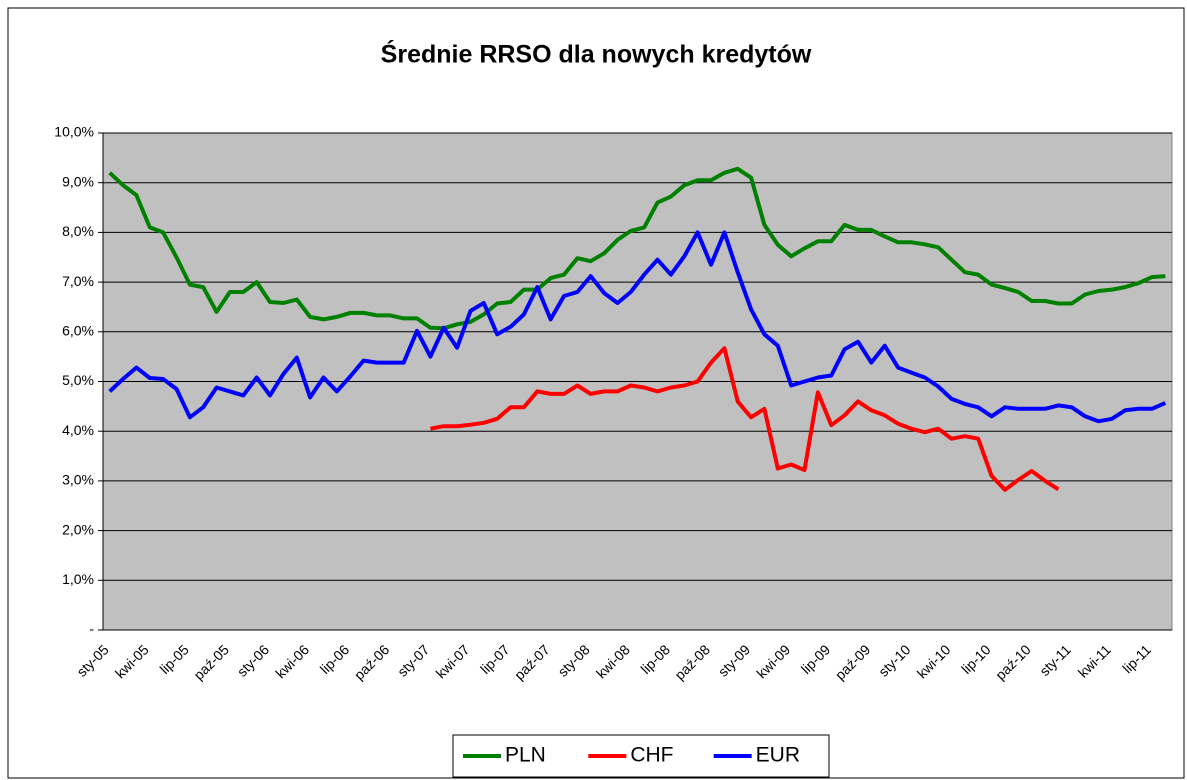  What do you see at coordinates (596, 54) in the screenshot?
I see `chart-title: Średnie RRSO dla nowych kredytów` at bounding box center [596, 54].